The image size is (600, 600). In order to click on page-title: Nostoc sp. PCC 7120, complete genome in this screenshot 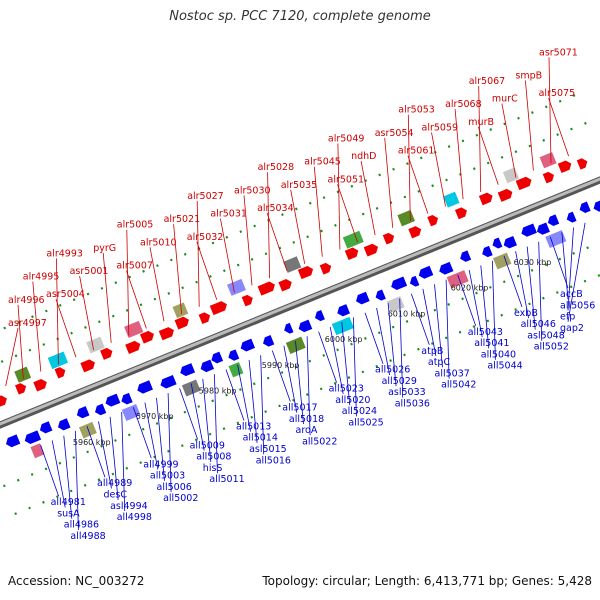, I will do `click(300, 16)`.